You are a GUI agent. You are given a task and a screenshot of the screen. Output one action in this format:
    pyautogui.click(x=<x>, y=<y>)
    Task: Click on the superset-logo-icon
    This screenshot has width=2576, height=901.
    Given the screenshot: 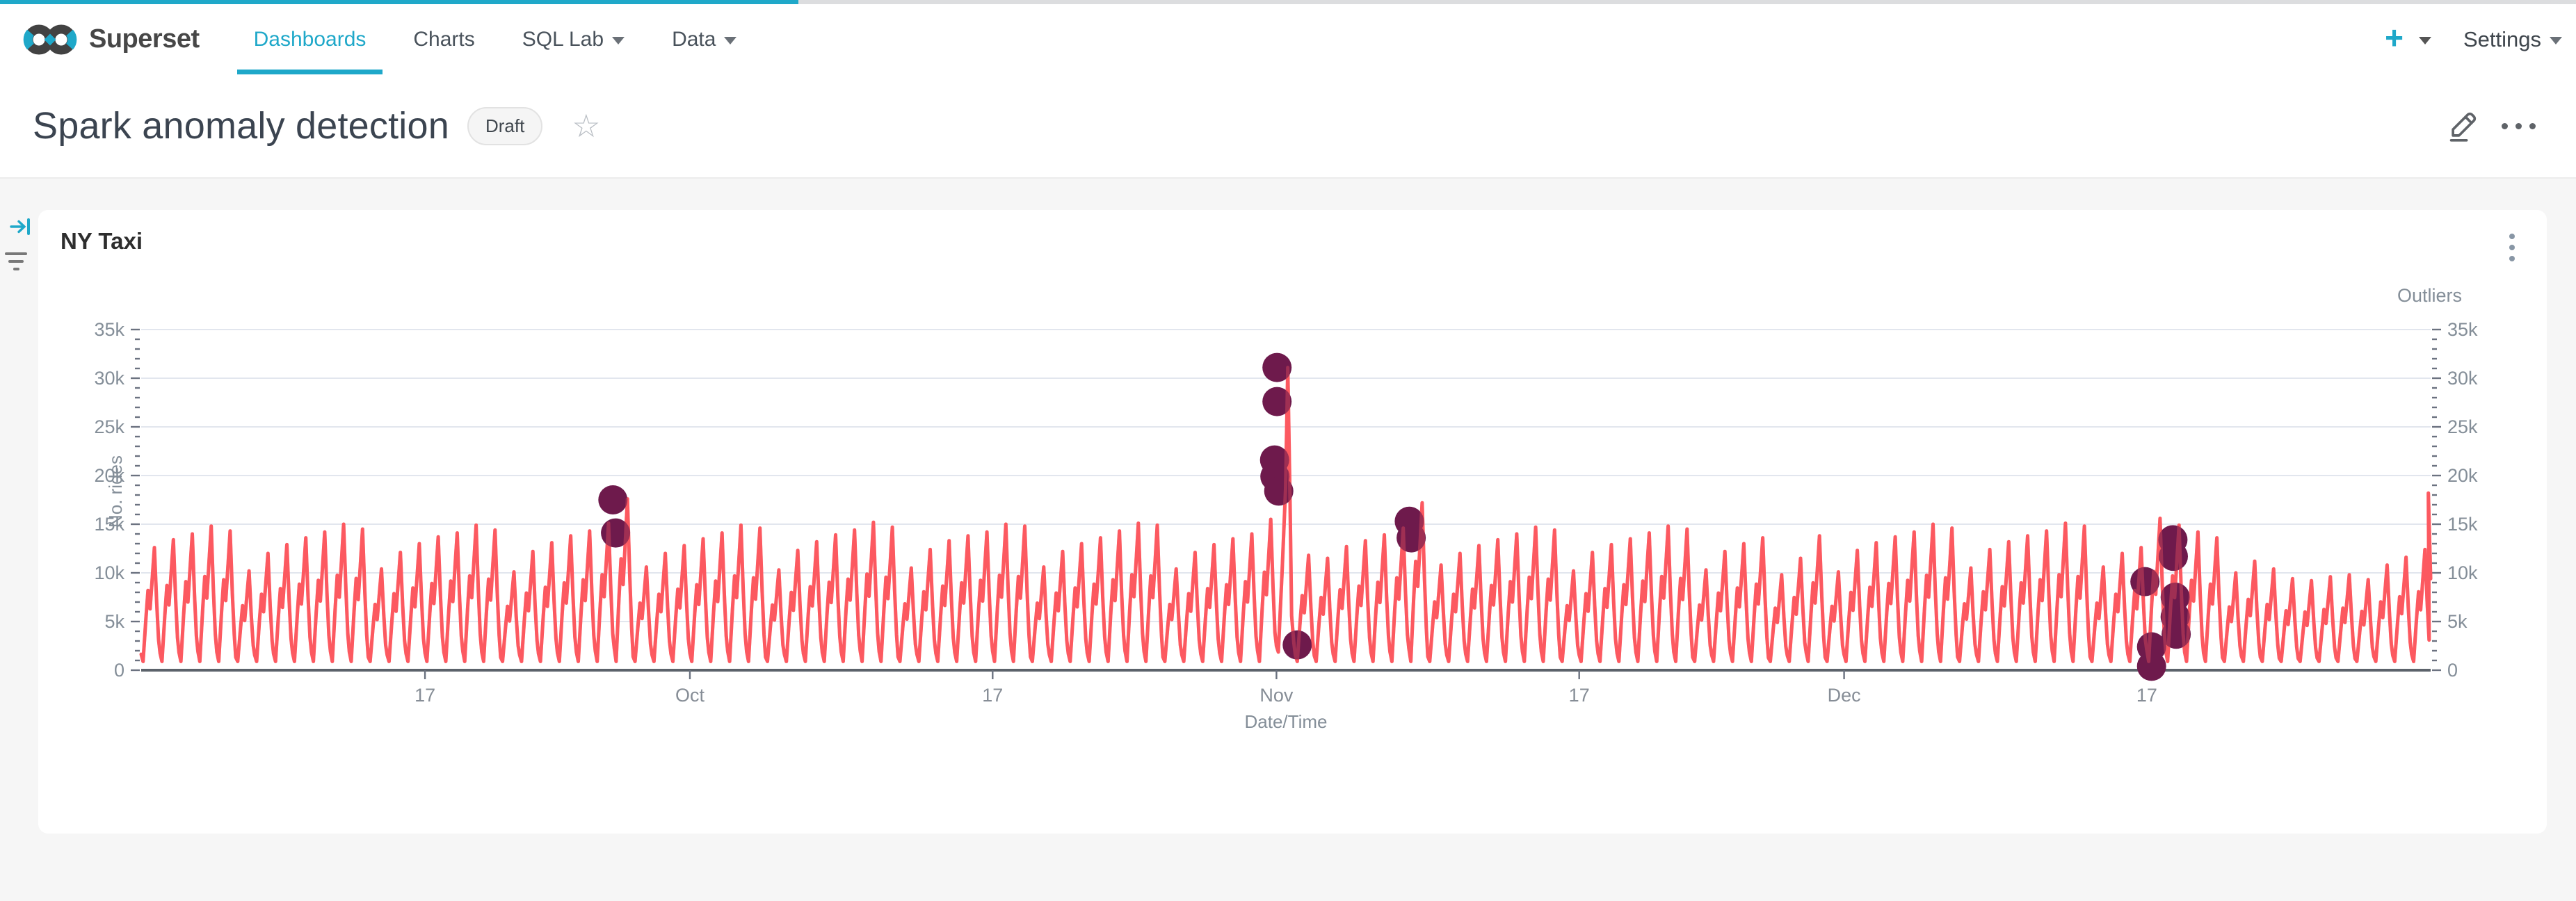 What is the action you would take?
    pyautogui.click(x=50, y=39)
    